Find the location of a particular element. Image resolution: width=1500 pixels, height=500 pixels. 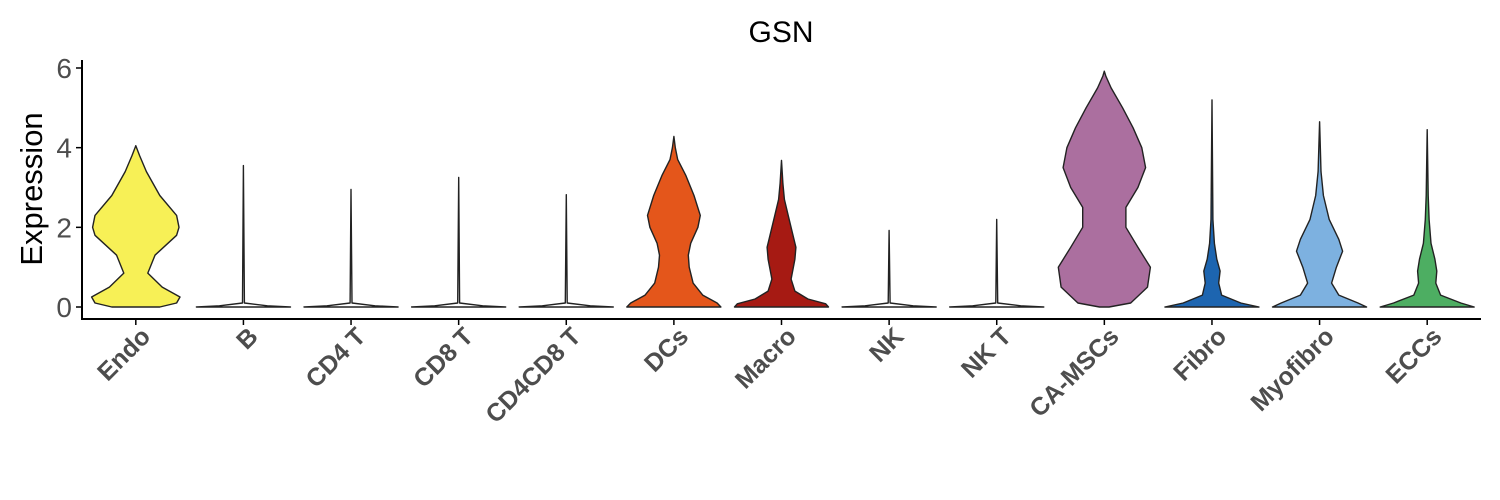

violin-macro is located at coordinates (781, 233).